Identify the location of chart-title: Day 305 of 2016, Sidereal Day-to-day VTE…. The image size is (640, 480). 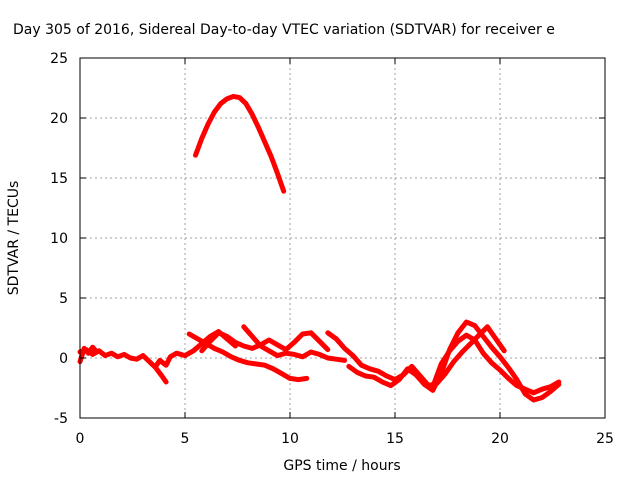
(284, 30).